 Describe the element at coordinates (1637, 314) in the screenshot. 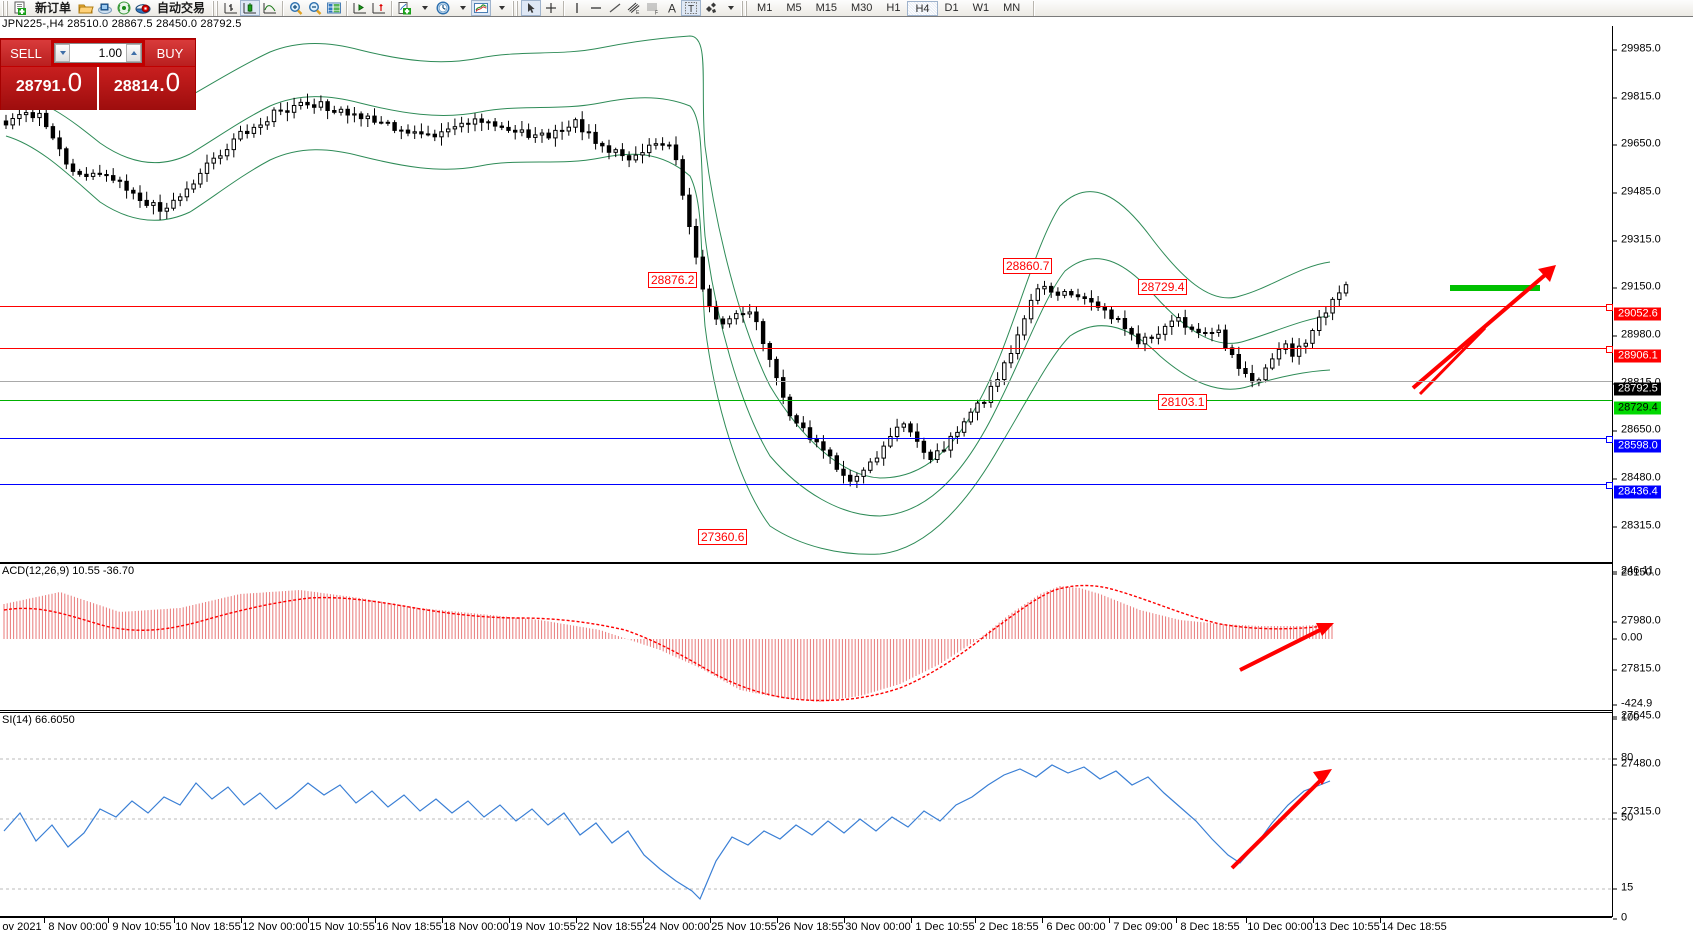

I see `price-level-29052.6: 29052.6` at that location.